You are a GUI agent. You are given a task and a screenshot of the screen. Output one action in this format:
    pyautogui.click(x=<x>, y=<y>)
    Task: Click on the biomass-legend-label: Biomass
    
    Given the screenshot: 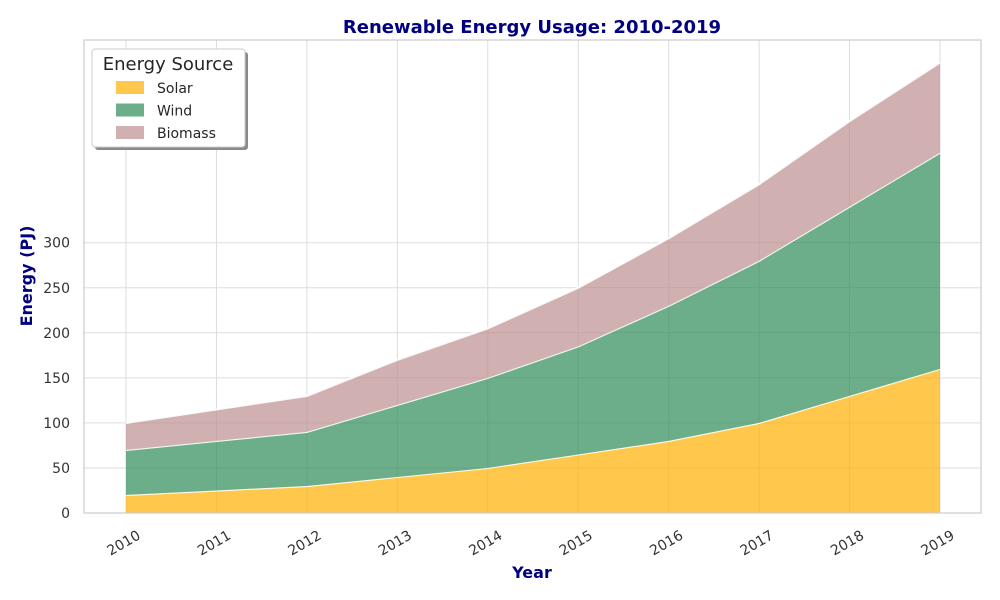 What is the action you would take?
    pyautogui.click(x=186, y=134)
    